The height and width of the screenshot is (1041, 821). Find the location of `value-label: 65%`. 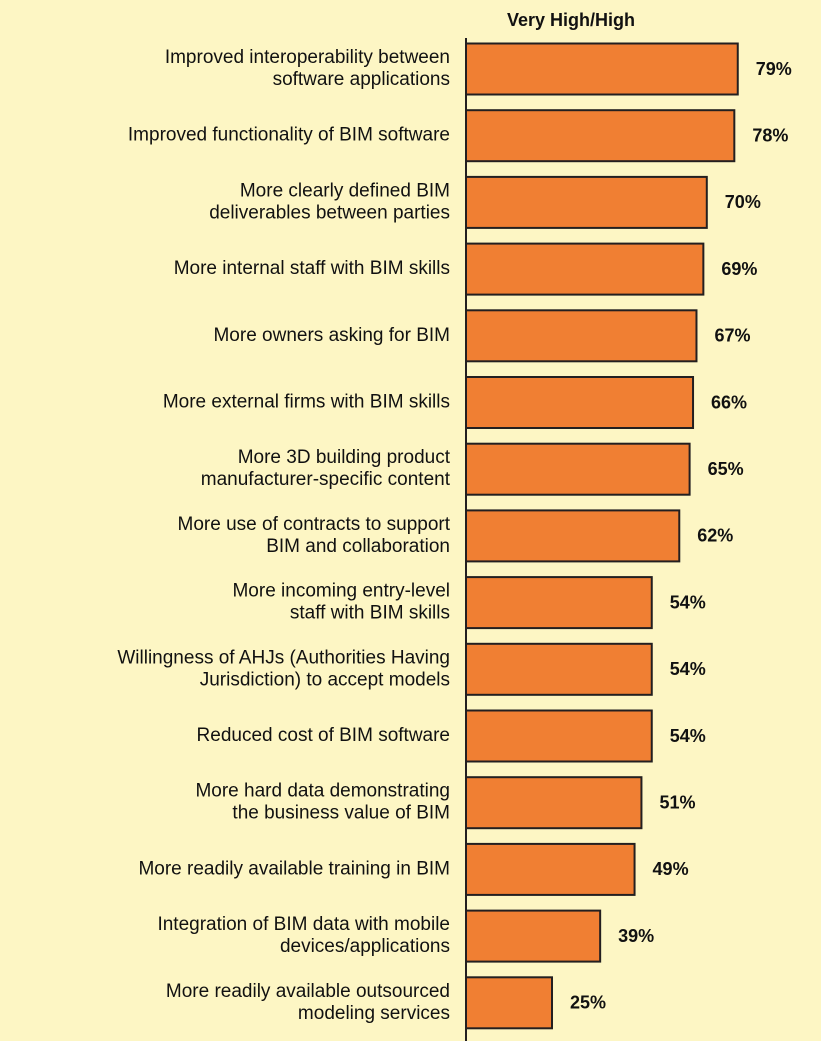

value-label: 65% is located at coordinates (726, 469).